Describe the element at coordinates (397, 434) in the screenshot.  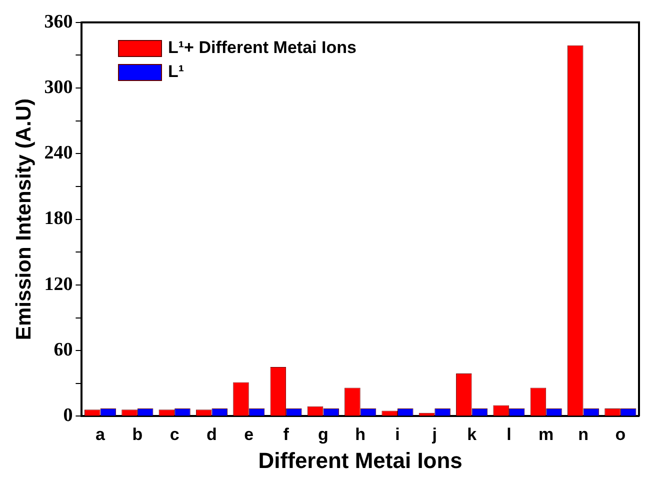
I see `x-tick-label: i` at that location.